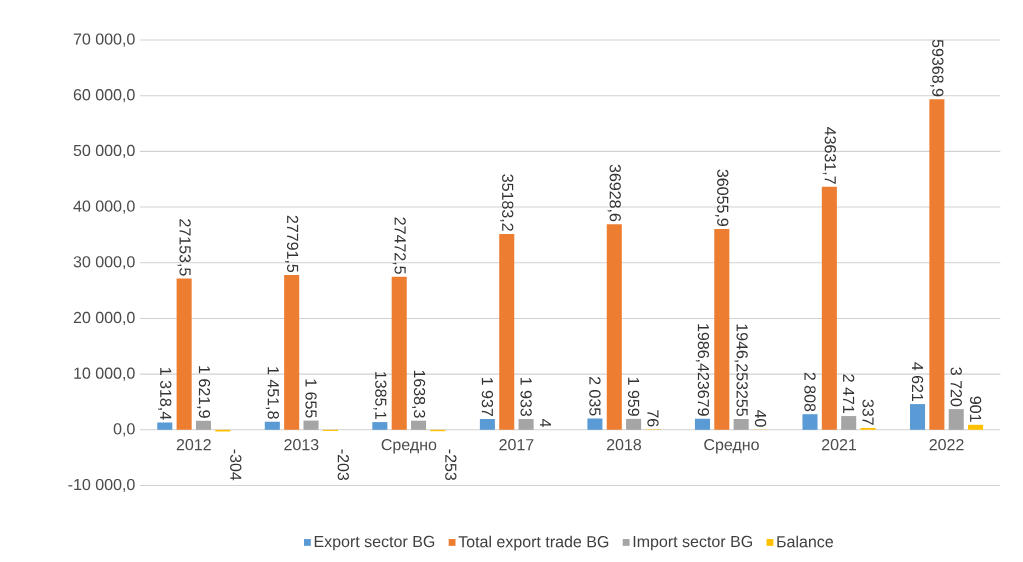 This screenshot has width=1023, height=562. What do you see at coordinates (292, 244) in the screenshot?
I see `data-label: 27791,5` at bounding box center [292, 244].